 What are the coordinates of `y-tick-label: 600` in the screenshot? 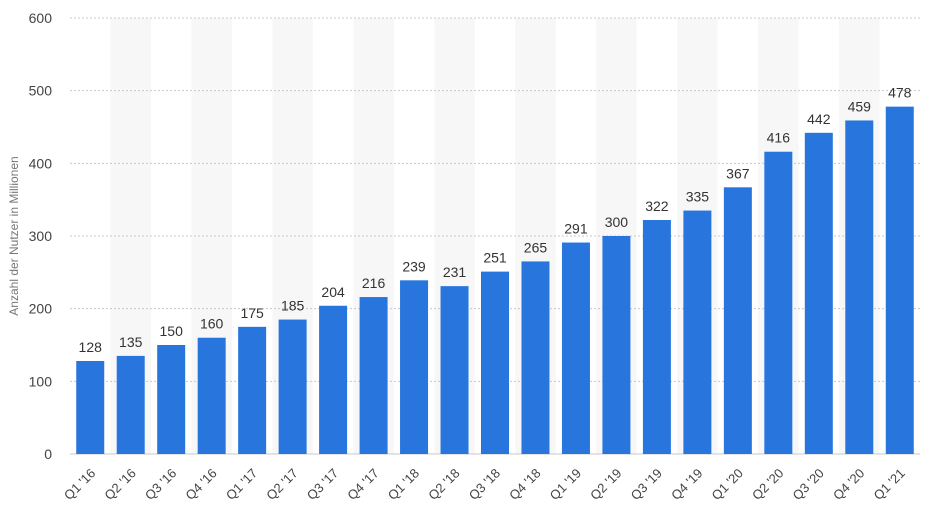 It's located at (41, 18).